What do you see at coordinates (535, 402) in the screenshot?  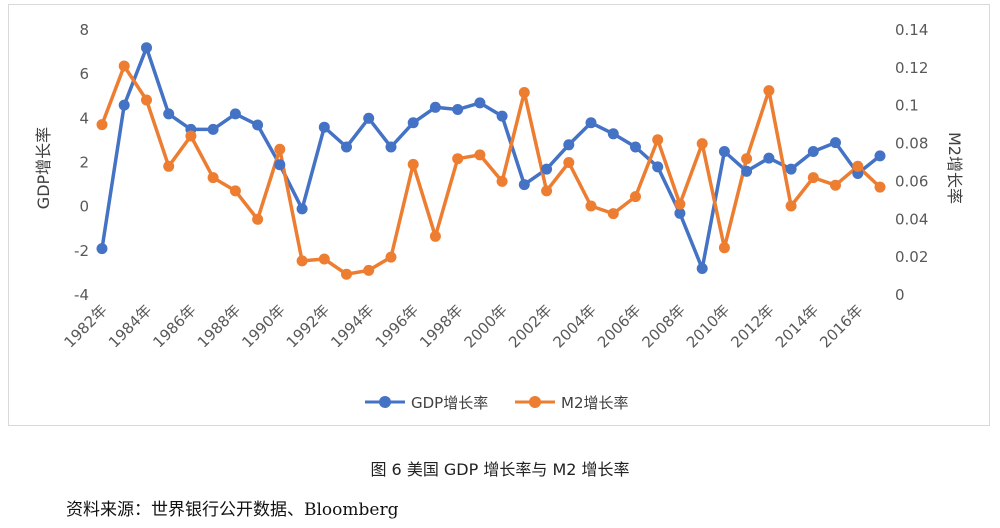 I see `legend-marker-m2` at bounding box center [535, 402].